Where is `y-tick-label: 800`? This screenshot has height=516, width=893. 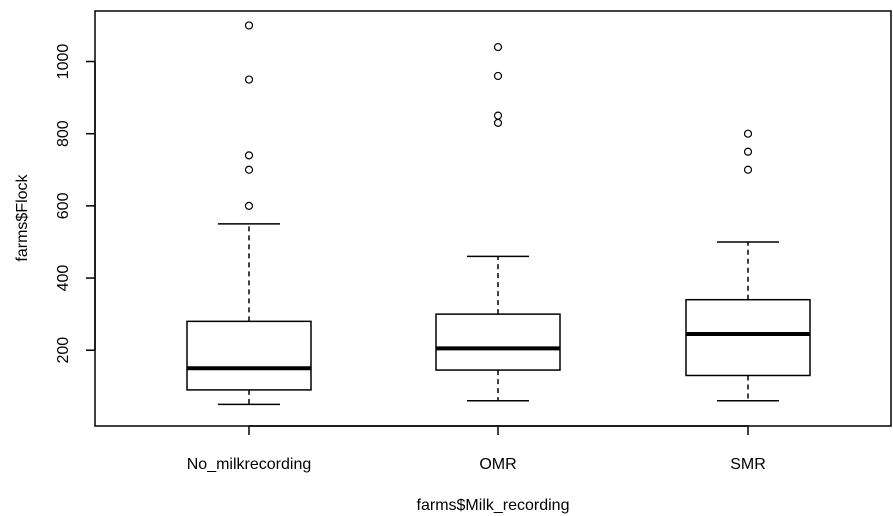
y-tick-label: 800 is located at coordinates (63, 133).